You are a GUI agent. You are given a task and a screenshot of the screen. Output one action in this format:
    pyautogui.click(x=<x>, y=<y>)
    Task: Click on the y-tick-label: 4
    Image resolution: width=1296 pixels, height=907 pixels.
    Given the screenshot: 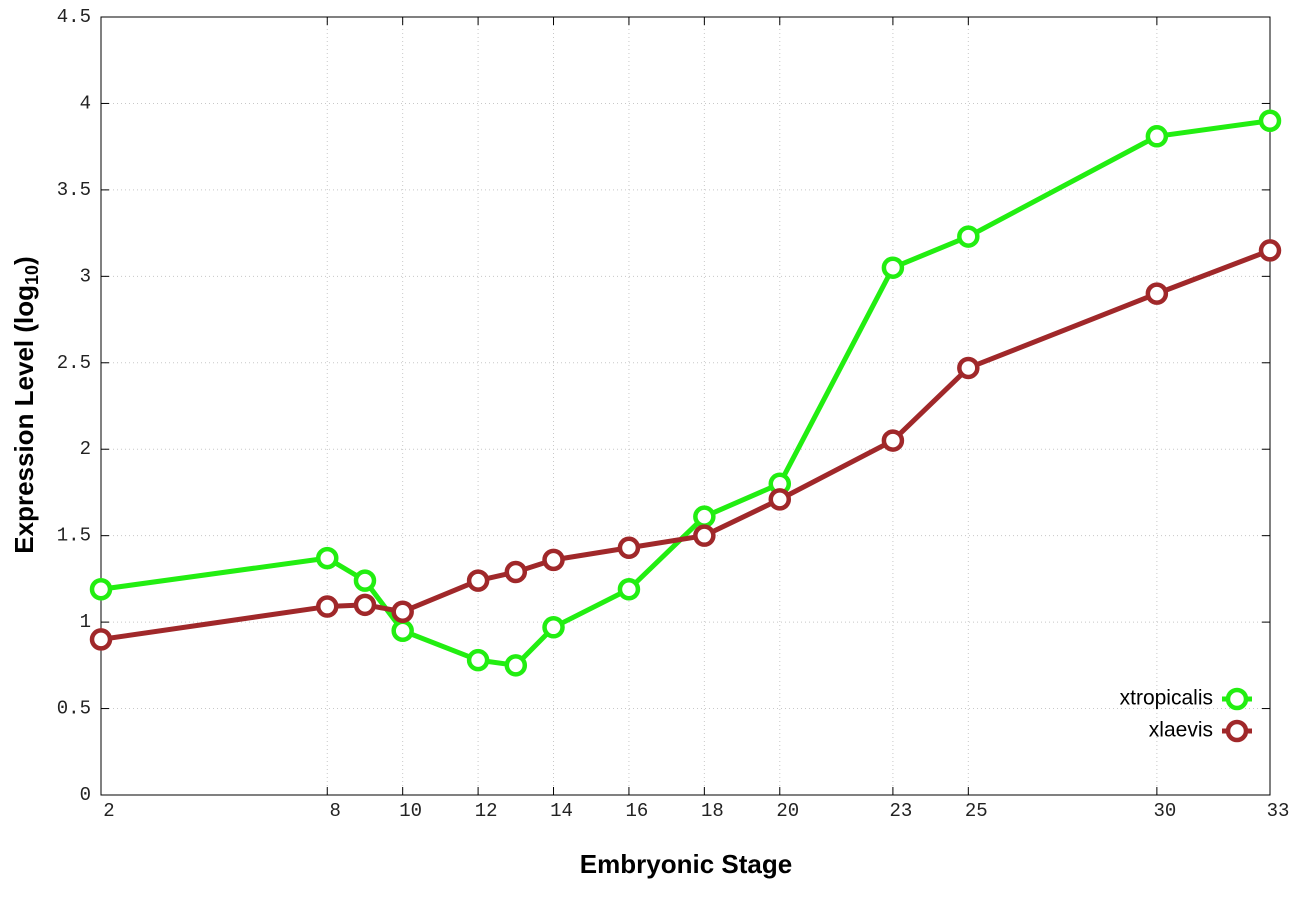 What is the action you would take?
    pyautogui.click(x=85, y=103)
    